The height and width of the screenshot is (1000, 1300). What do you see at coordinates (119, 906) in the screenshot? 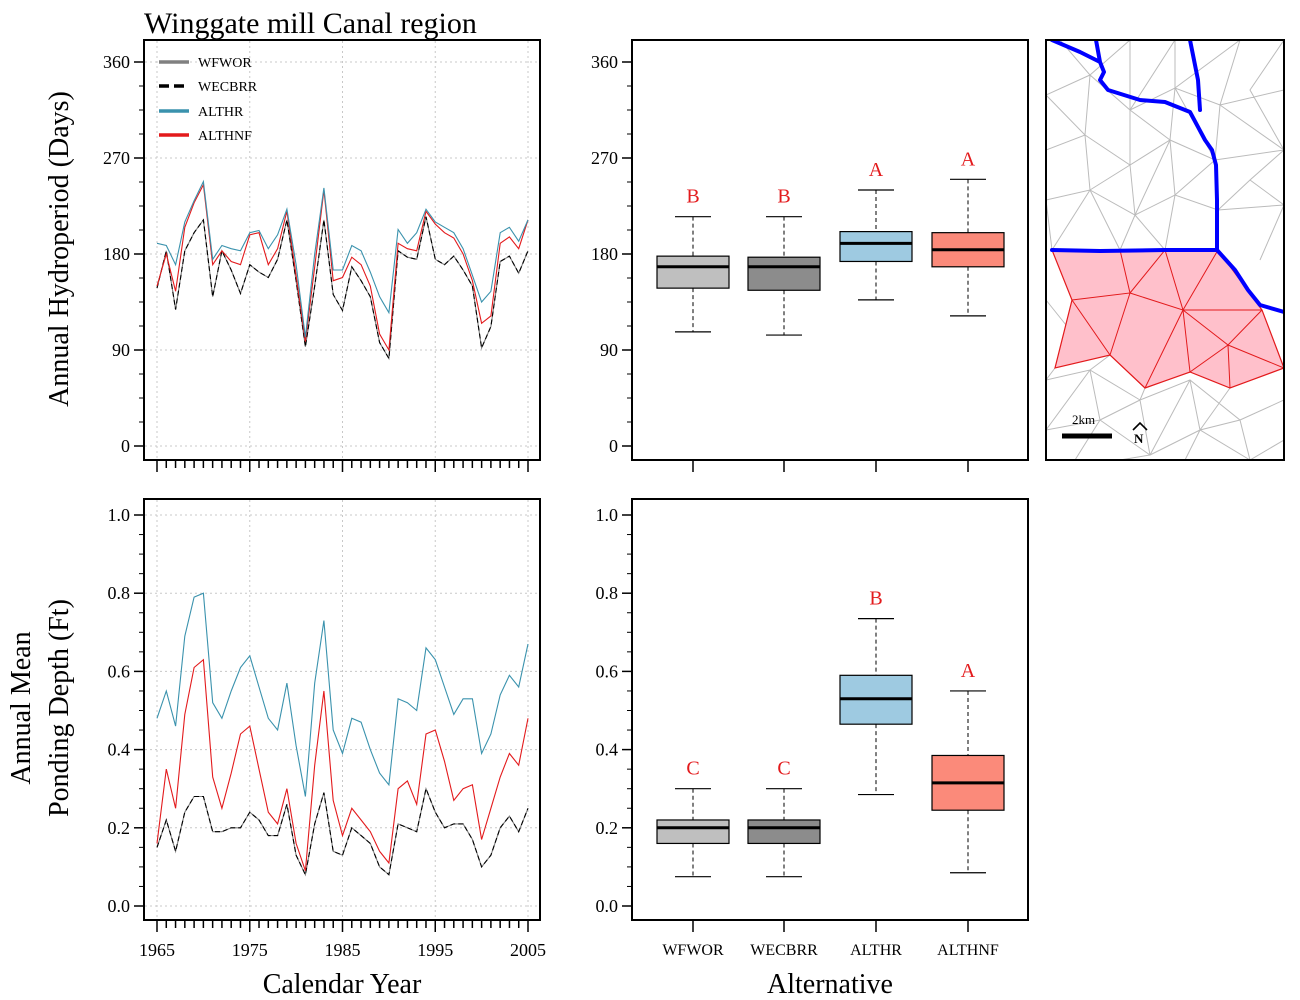
I see `pond-ts-y-tick-label: 0.0` at bounding box center [119, 906].